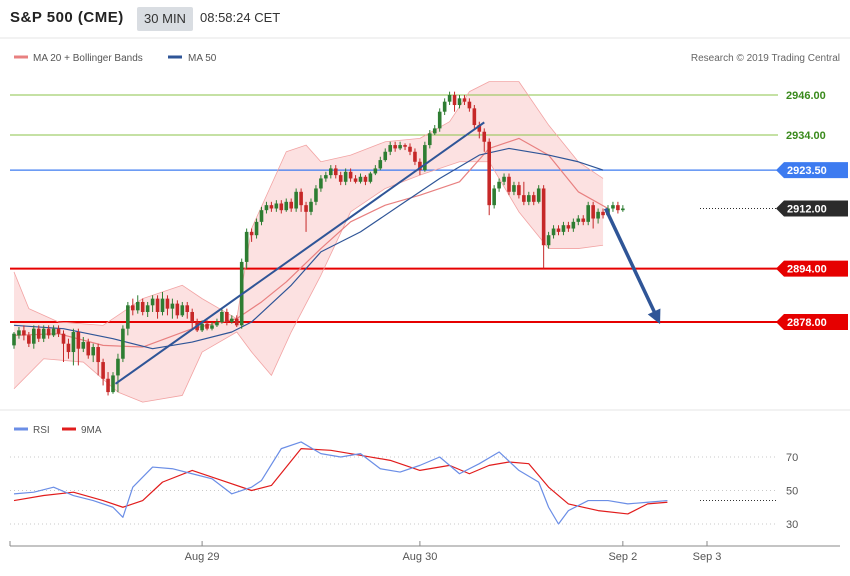 The height and width of the screenshot is (576, 850). Describe the element at coordinates (807, 210) in the screenshot. I see `last-price-label: 2912.00` at that location.